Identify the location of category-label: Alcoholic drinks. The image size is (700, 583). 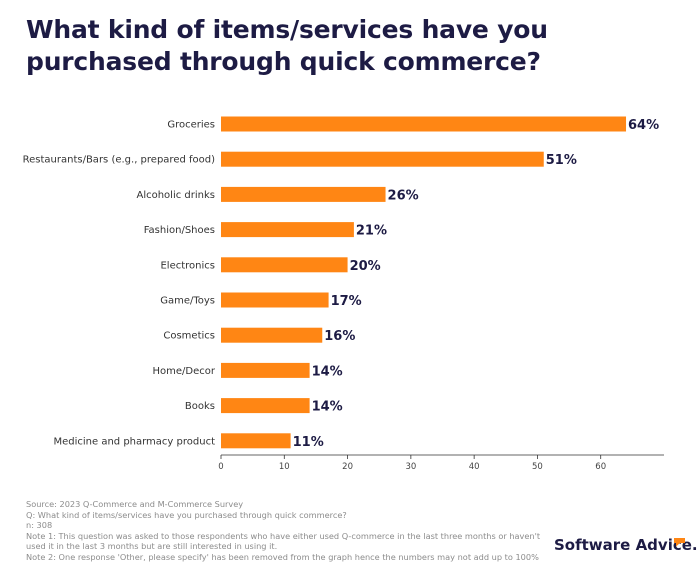
(175, 195).